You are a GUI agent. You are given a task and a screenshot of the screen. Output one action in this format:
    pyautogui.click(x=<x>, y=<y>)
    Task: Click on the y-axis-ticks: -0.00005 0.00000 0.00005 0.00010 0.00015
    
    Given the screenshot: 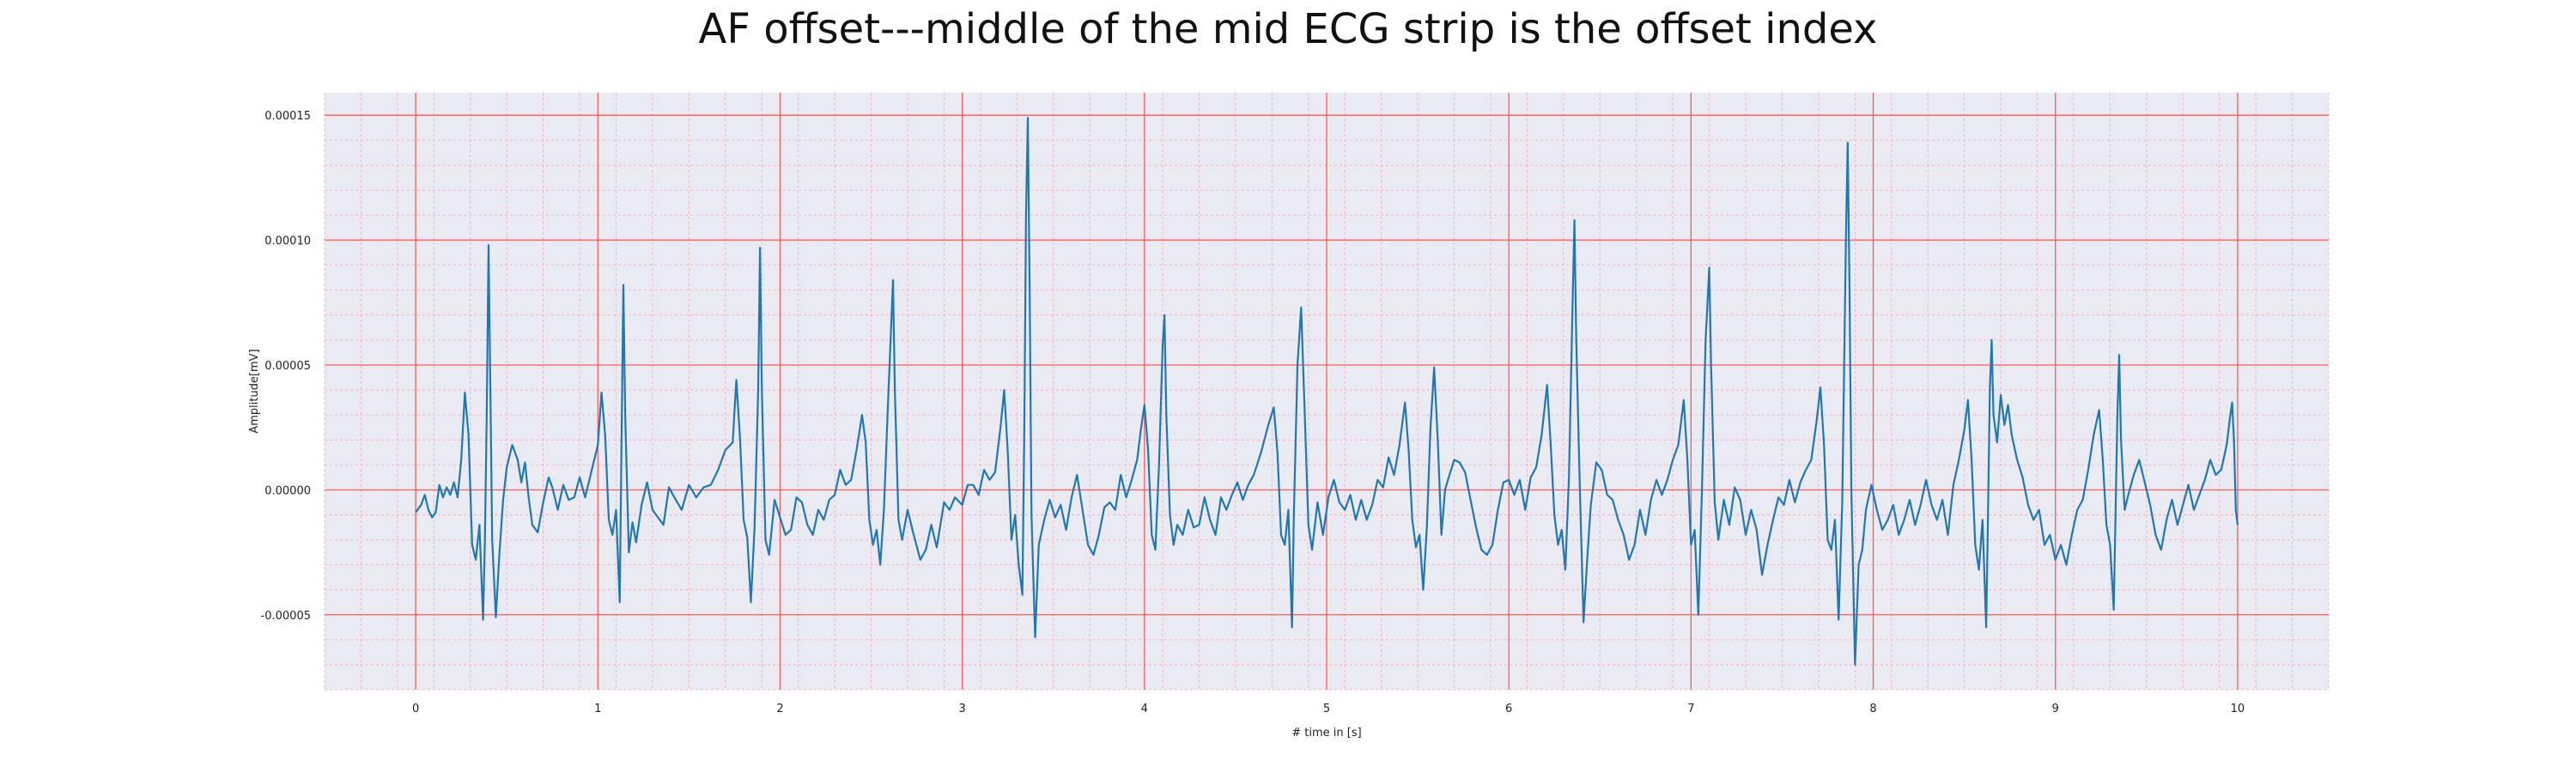 What is the action you would take?
    pyautogui.click(x=286, y=367)
    